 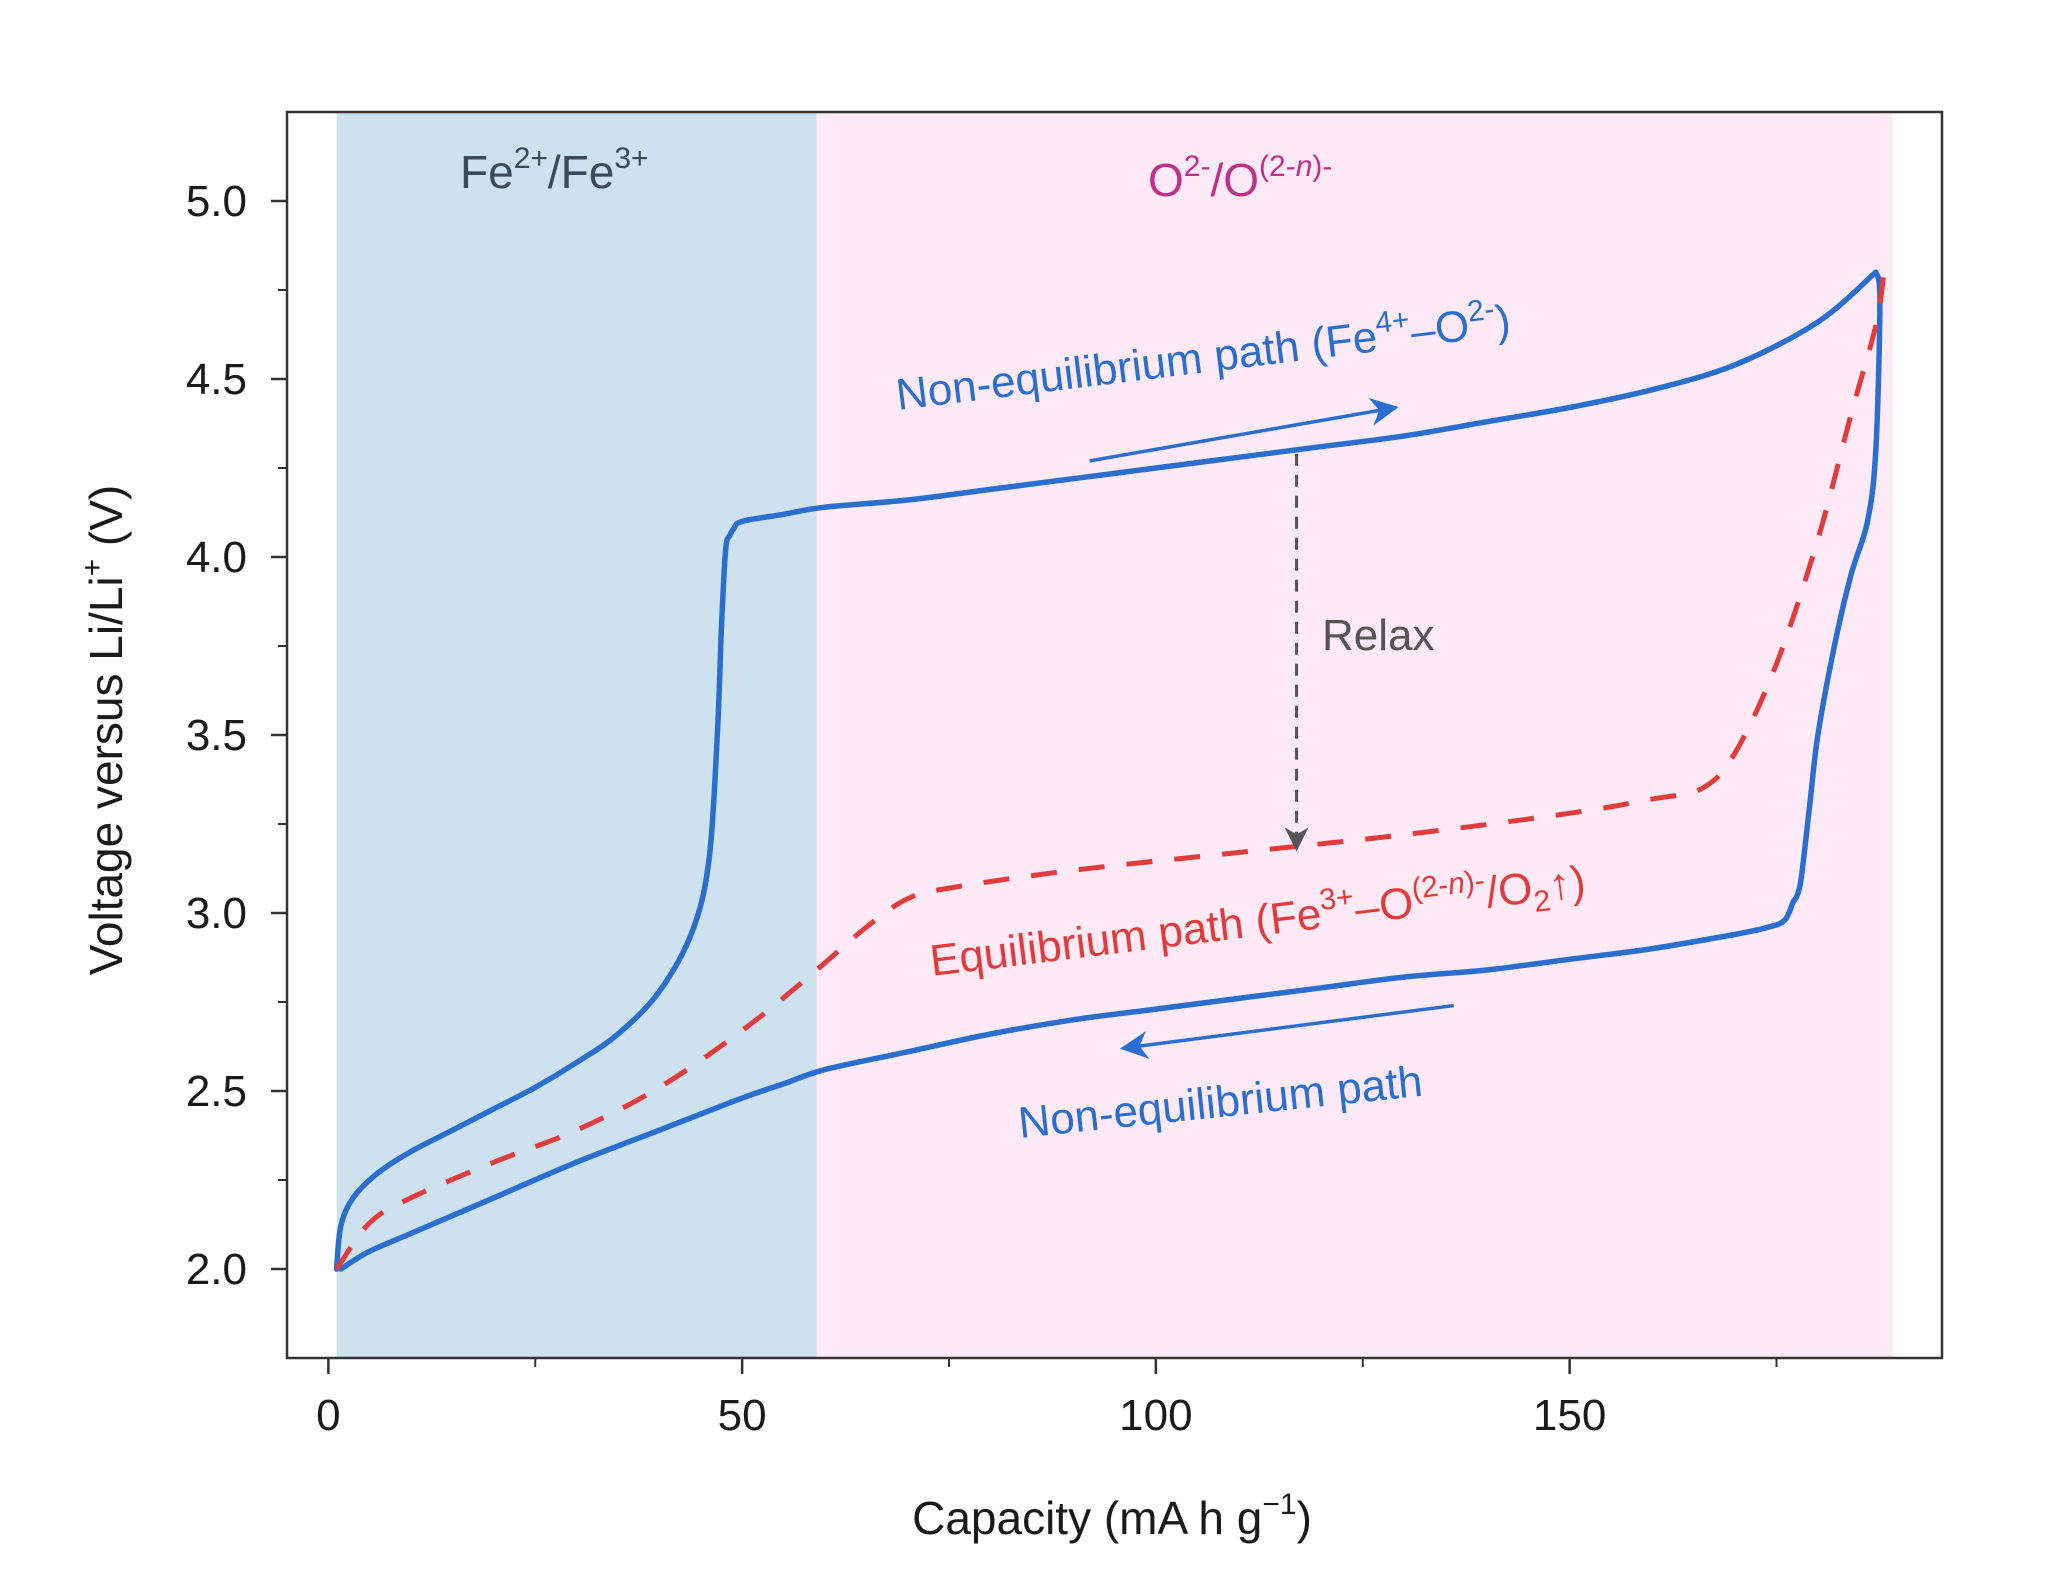 I want to click on y-tick-label: 5.0, so click(x=216, y=201).